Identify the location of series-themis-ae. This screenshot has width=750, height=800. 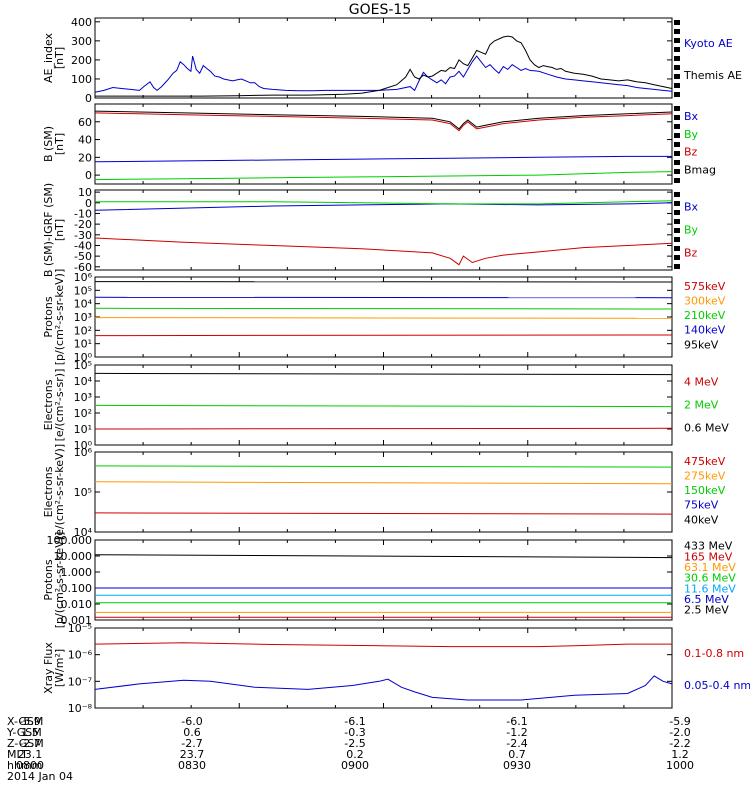
(384, 66).